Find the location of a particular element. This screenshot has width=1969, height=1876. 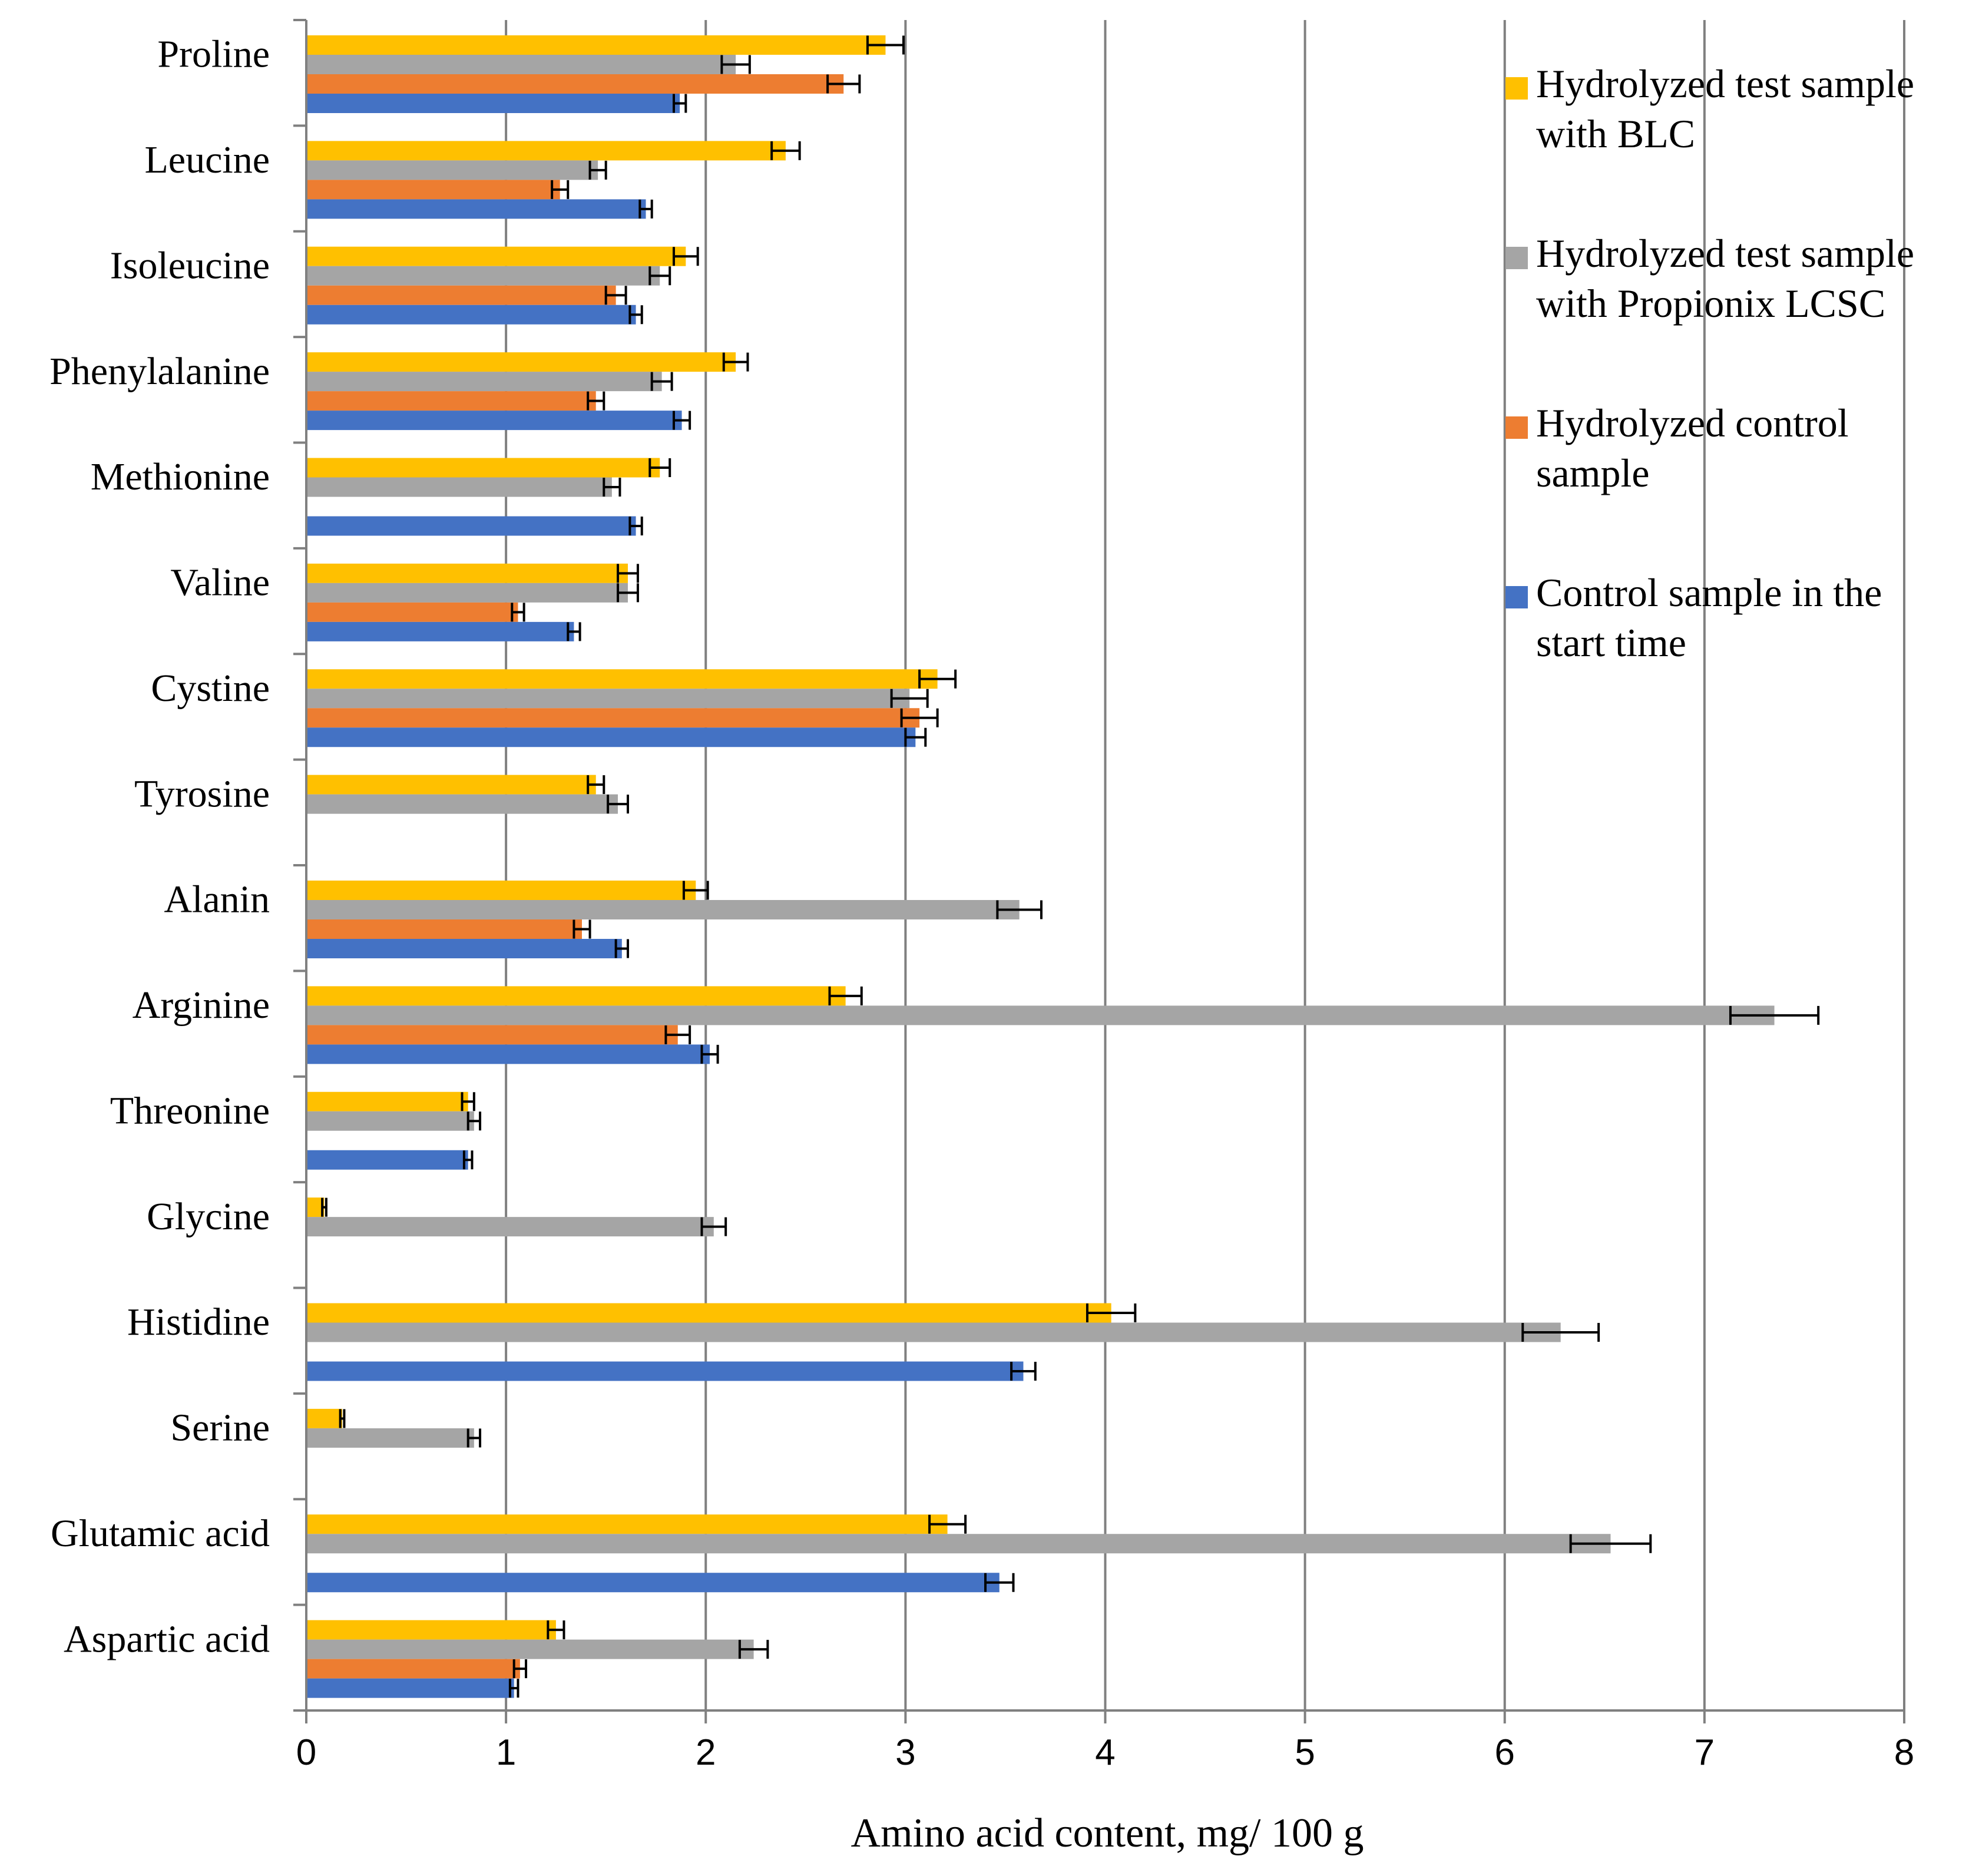

category-label-isoleucine: Isoleucine is located at coordinates (190, 265).